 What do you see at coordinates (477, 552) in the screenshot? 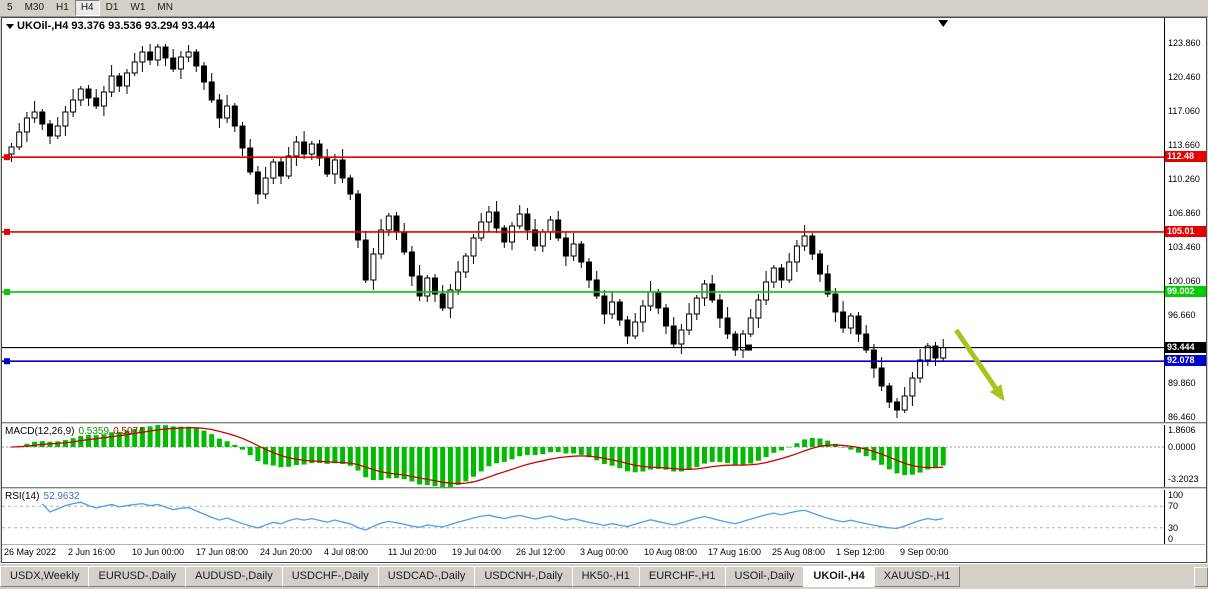
I see `time-axis-label: 19 Jul 04:00` at bounding box center [477, 552].